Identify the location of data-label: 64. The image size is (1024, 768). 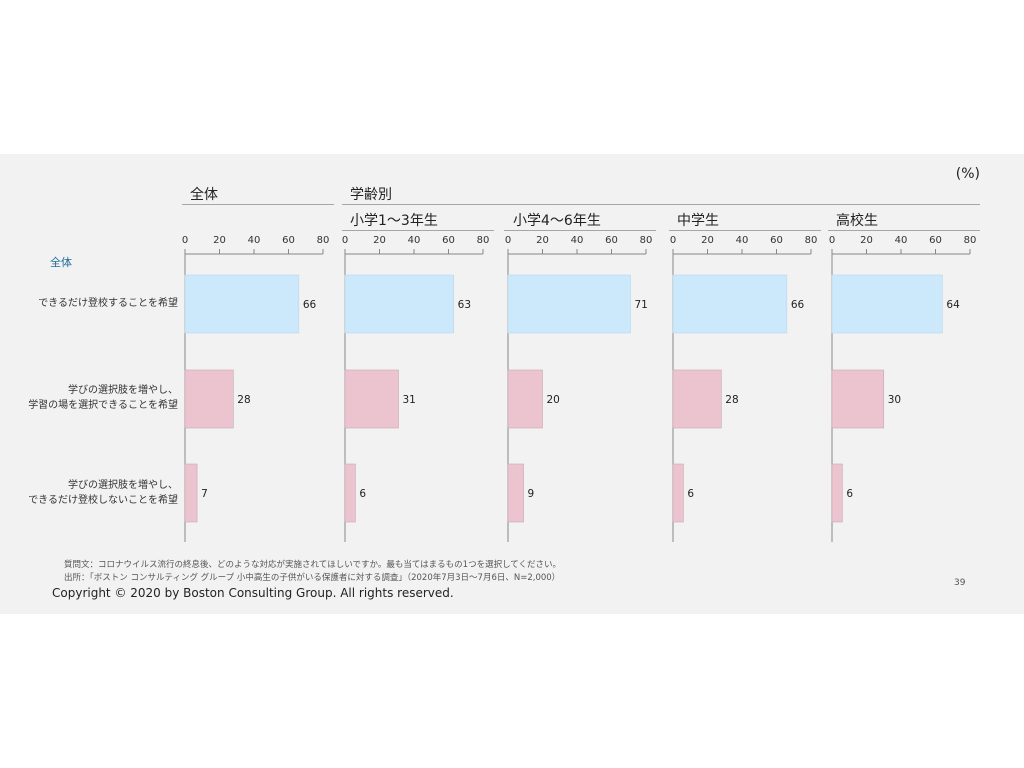
(953, 305).